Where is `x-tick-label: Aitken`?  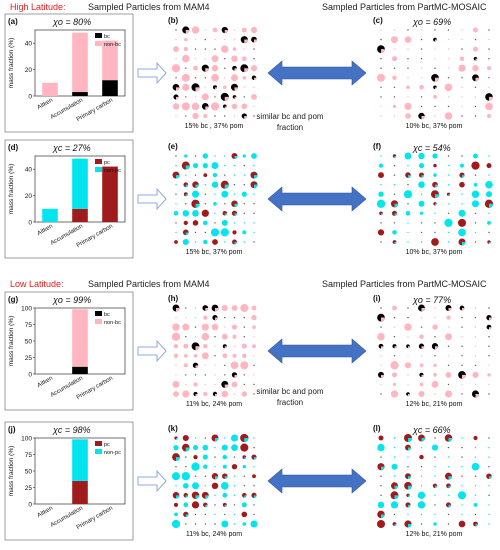
x-tick-label: Aitken is located at coordinates (45, 383).